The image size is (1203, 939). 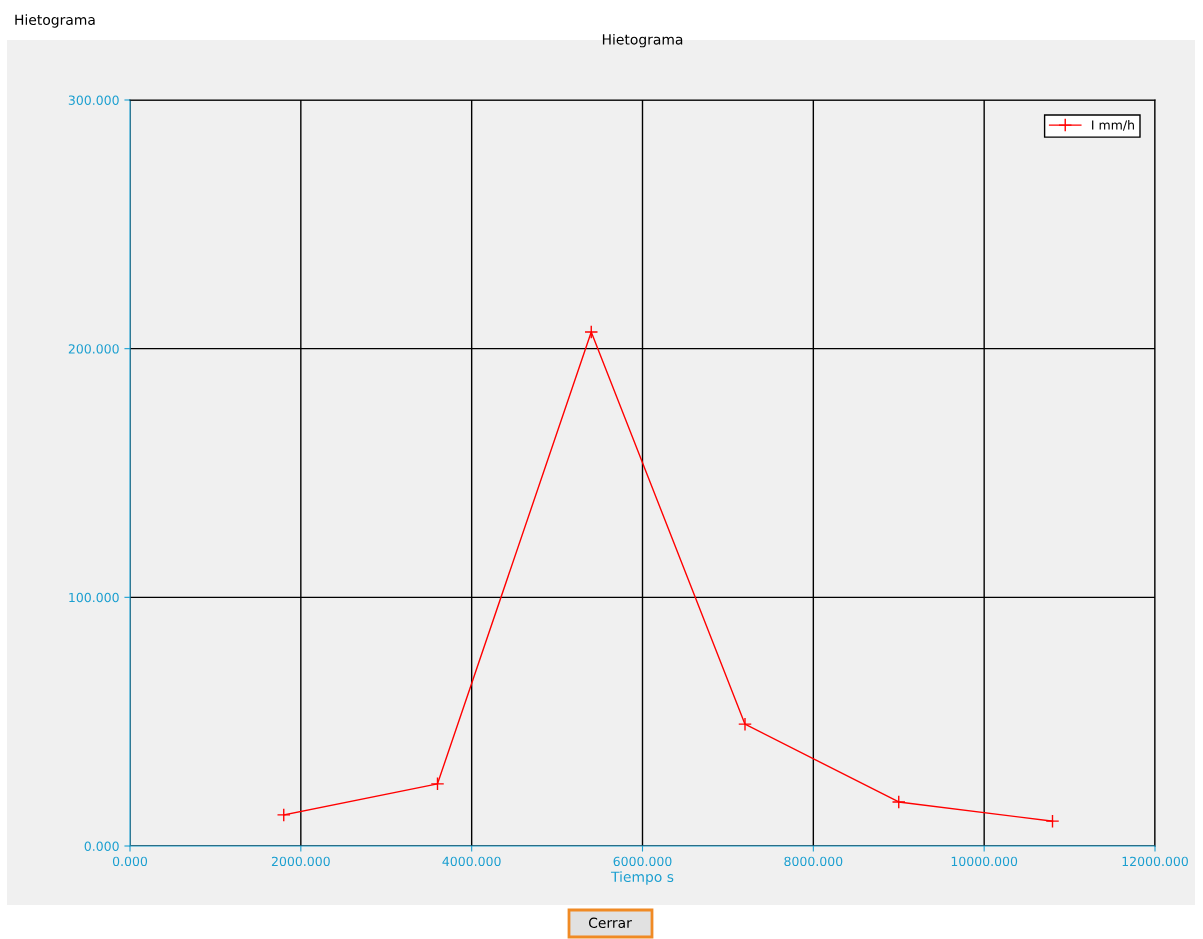 What do you see at coordinates (93, 349) in the screenshot?
I see `y-tick-label: 200.000` at bounding box center [93, 349].